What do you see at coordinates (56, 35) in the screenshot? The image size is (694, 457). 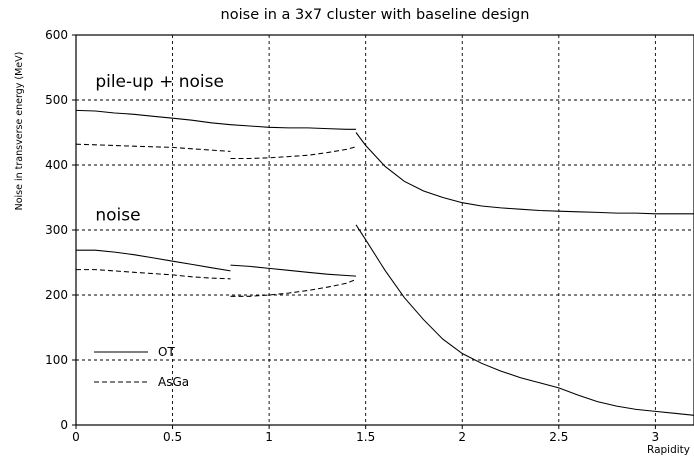 I see `y-tick-label: 600` at bounding box center [56, 35].